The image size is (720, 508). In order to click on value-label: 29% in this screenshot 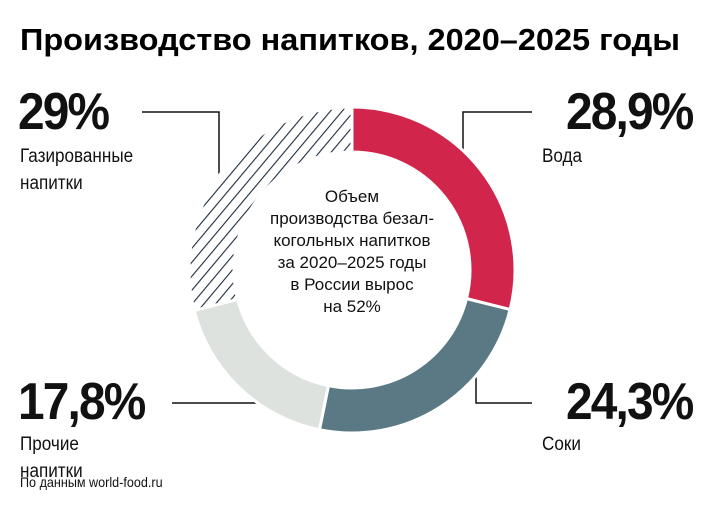, I will do `click(64, 112)`.